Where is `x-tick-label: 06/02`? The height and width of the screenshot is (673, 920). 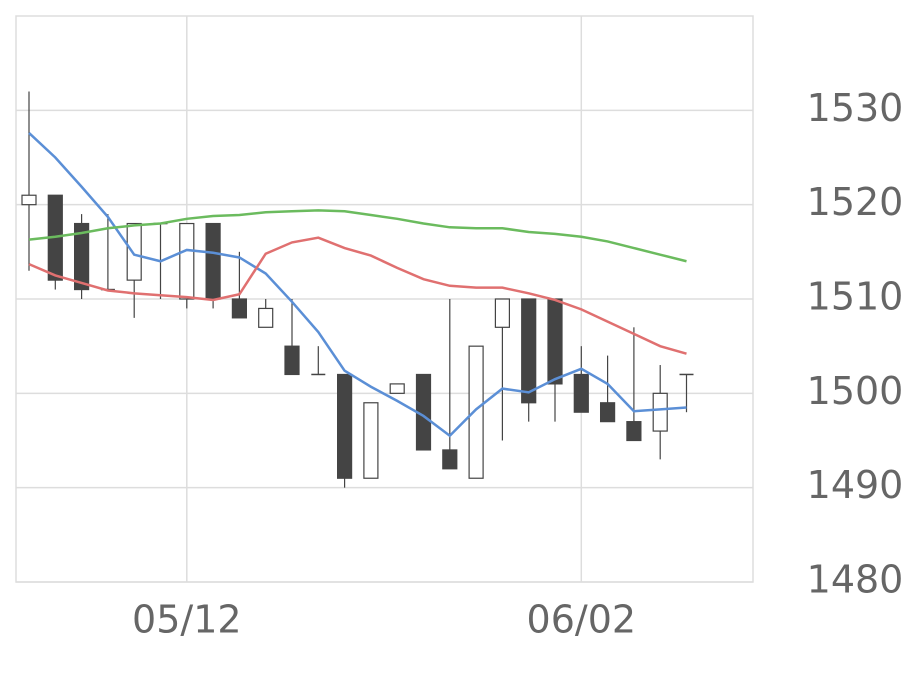 x-tick-label: 06/02 is located at coordinates (582, 620).